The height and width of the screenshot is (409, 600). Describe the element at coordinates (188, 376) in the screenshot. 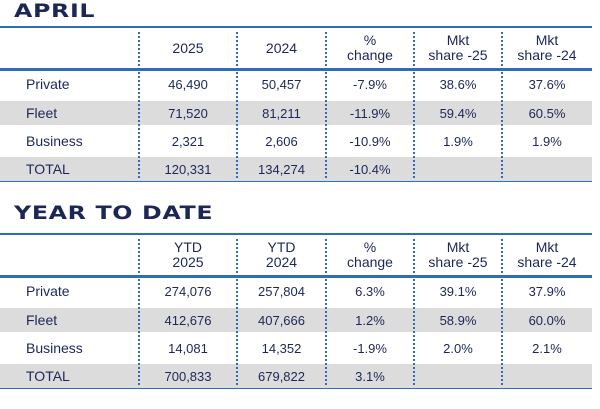

I see `table-cell: 700,833` at that location.